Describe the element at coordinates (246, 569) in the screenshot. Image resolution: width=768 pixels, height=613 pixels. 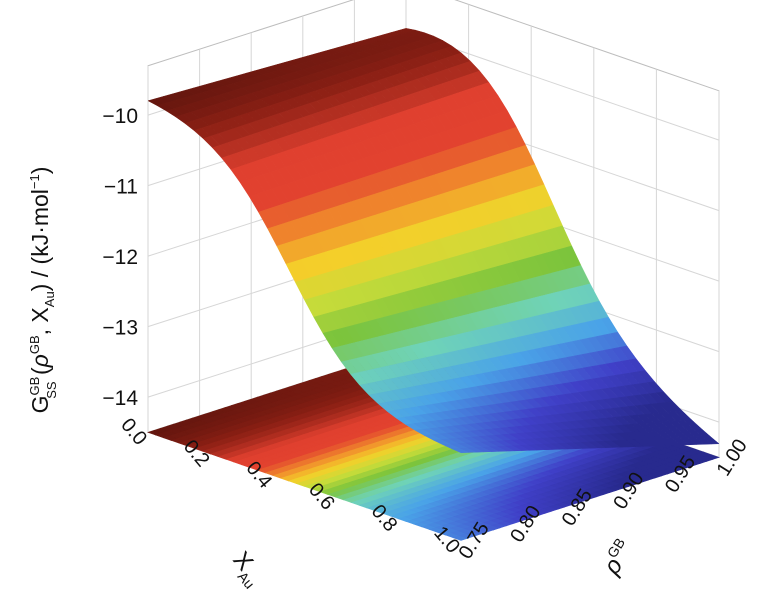
I see `x-axis-label: XAu` at that location.